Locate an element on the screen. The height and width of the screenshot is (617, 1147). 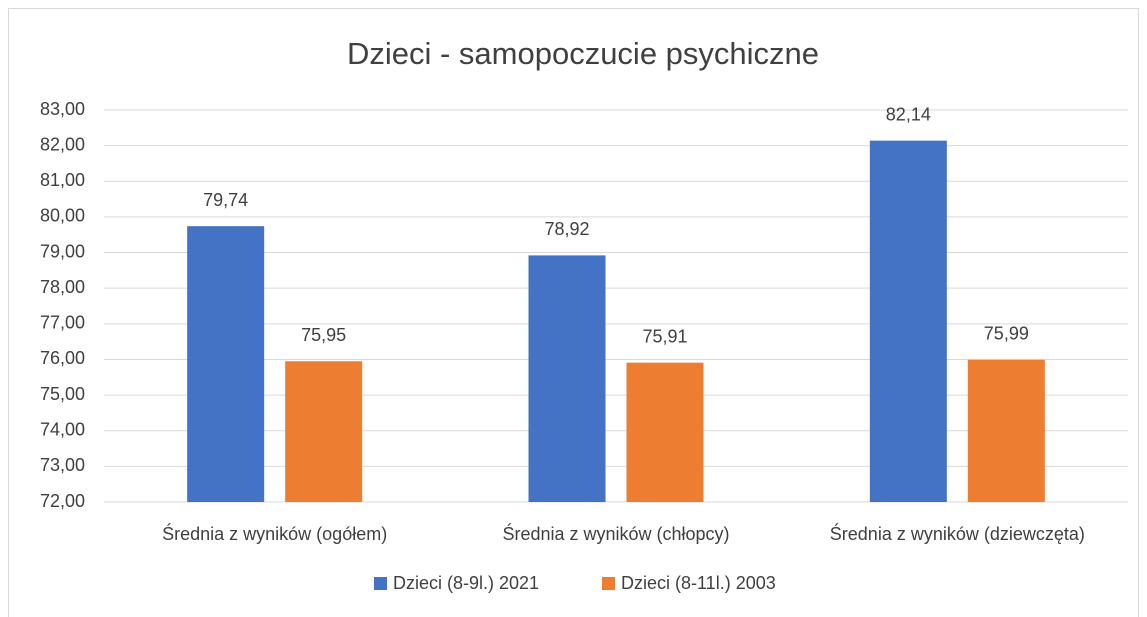
y-tick-label: 73,00 is located at coordinates (62, 465).